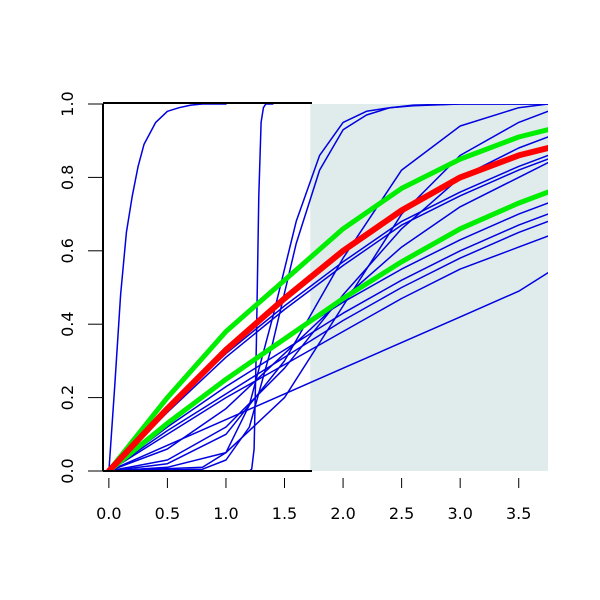  I want to click on y-tick-label: 0.8, so click(67, 177).